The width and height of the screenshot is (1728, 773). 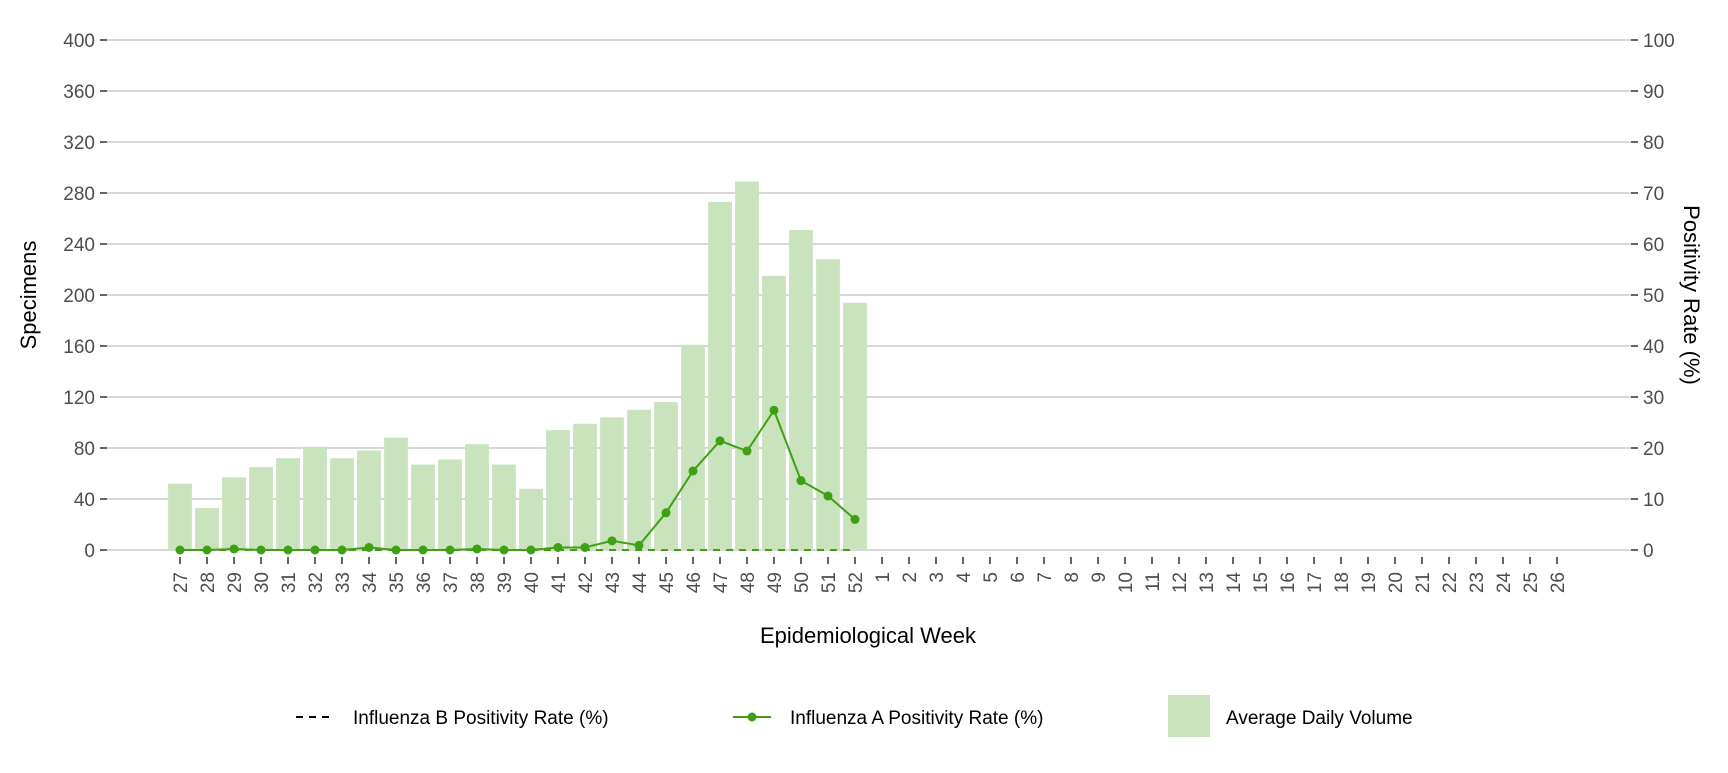 What do you see at coordinates (1659, 41) in the screenshot?
I see `y2-tick-label: 100` at bounding box center [1659, 41].